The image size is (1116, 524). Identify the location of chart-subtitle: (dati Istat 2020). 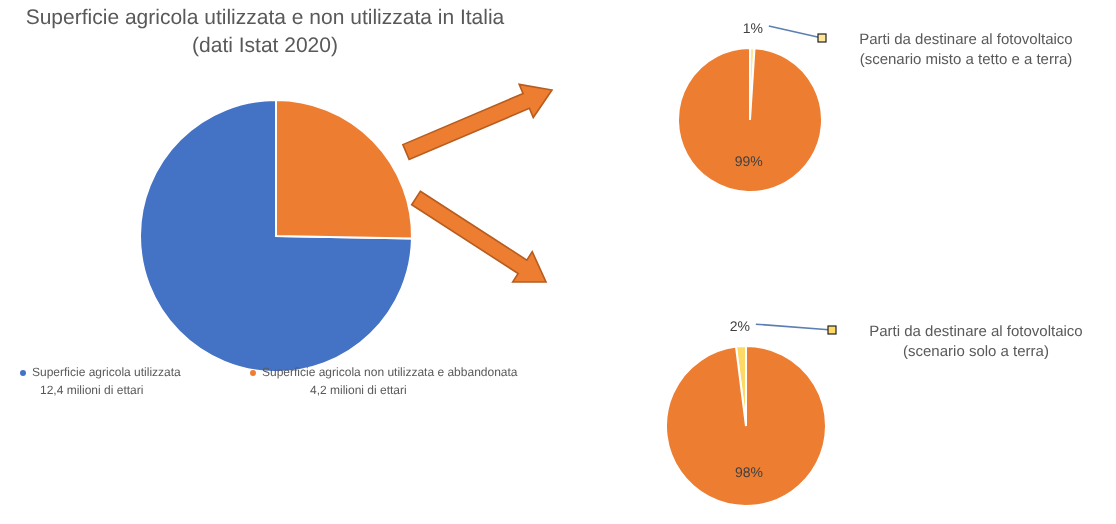
(265, 46).